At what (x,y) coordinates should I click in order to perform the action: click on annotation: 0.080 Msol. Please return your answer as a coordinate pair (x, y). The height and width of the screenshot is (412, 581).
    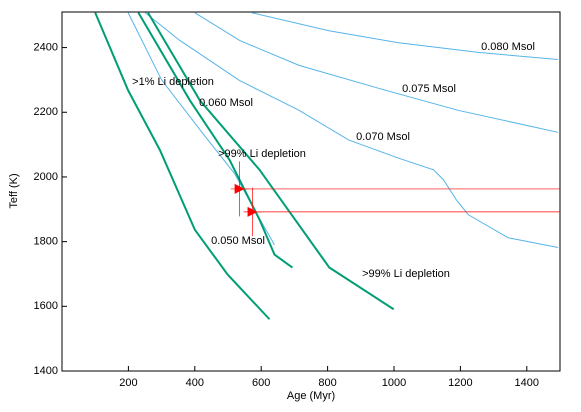
    Looking at the image, I should click on (508, 47).